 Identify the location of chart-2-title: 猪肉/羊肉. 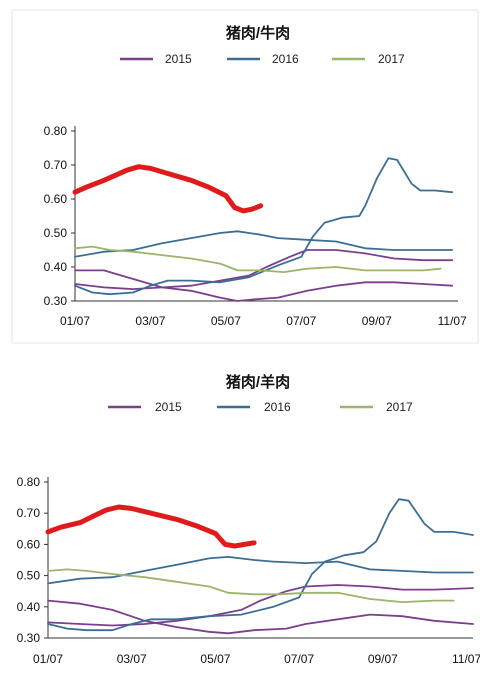
(257, 382).